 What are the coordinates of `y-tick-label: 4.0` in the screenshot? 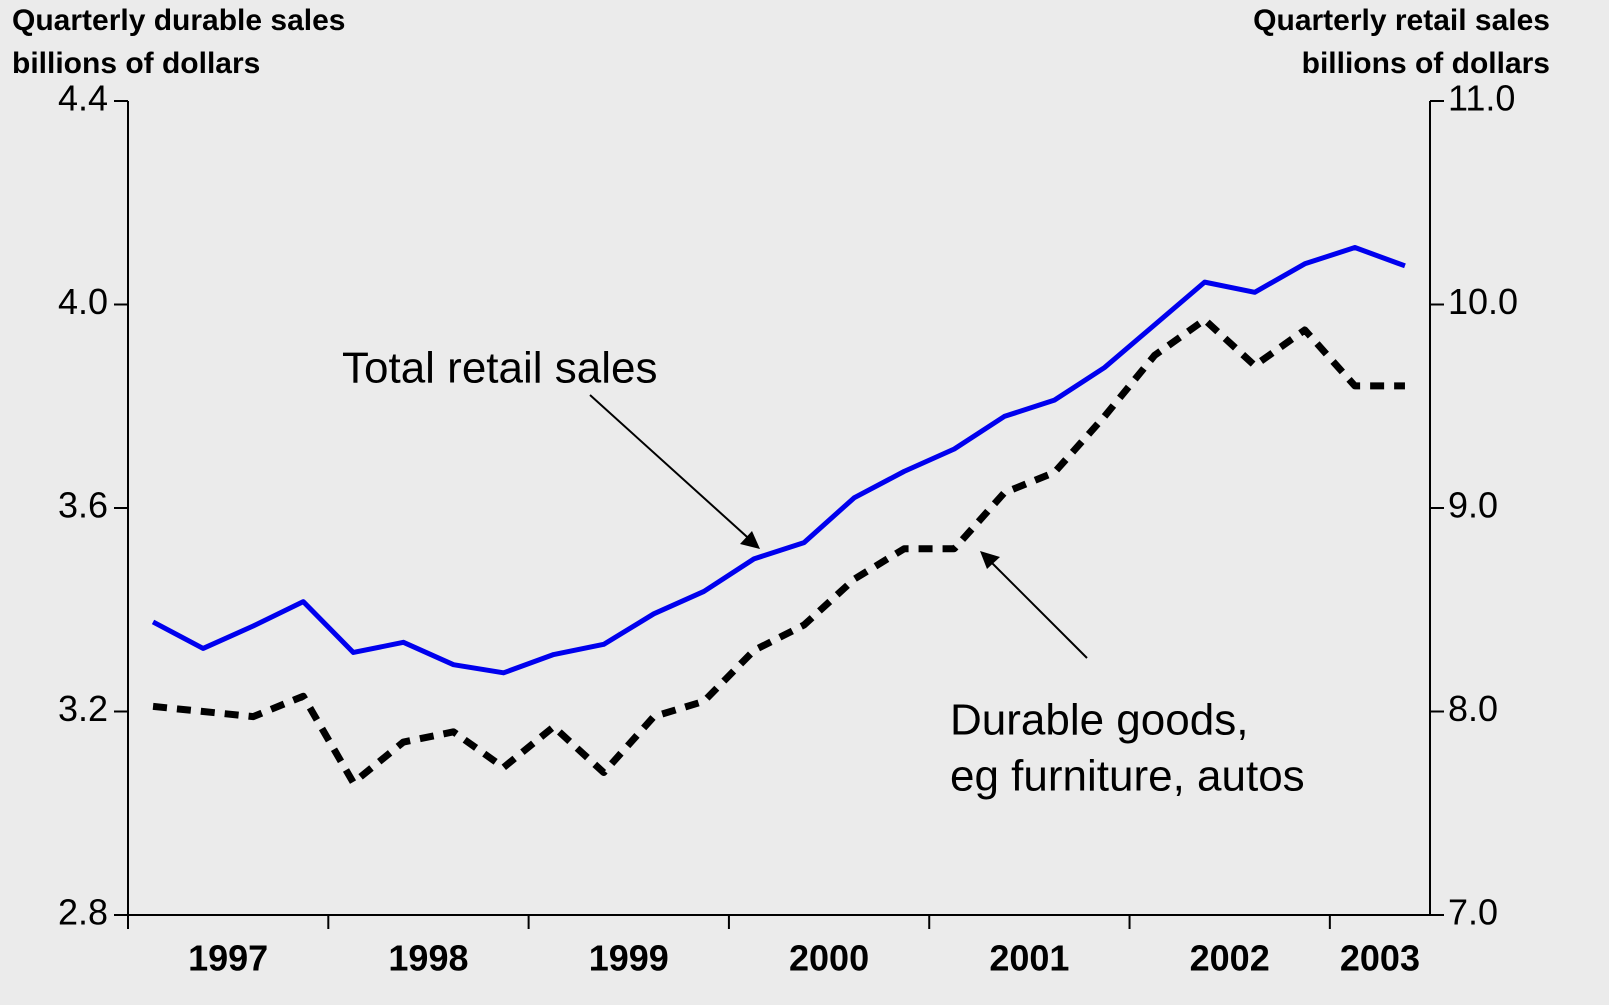 It's located at (83, 301).